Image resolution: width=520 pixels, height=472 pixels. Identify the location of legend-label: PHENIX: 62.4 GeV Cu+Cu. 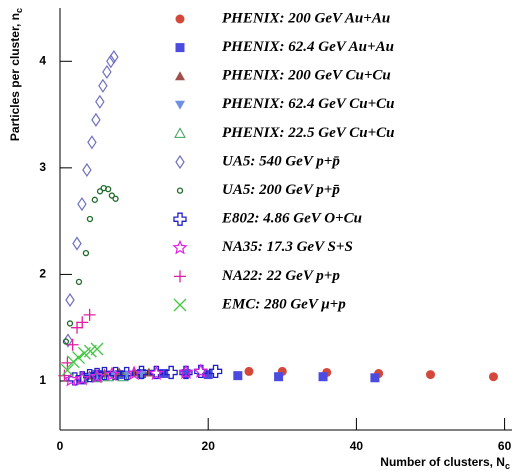
(308, 104).